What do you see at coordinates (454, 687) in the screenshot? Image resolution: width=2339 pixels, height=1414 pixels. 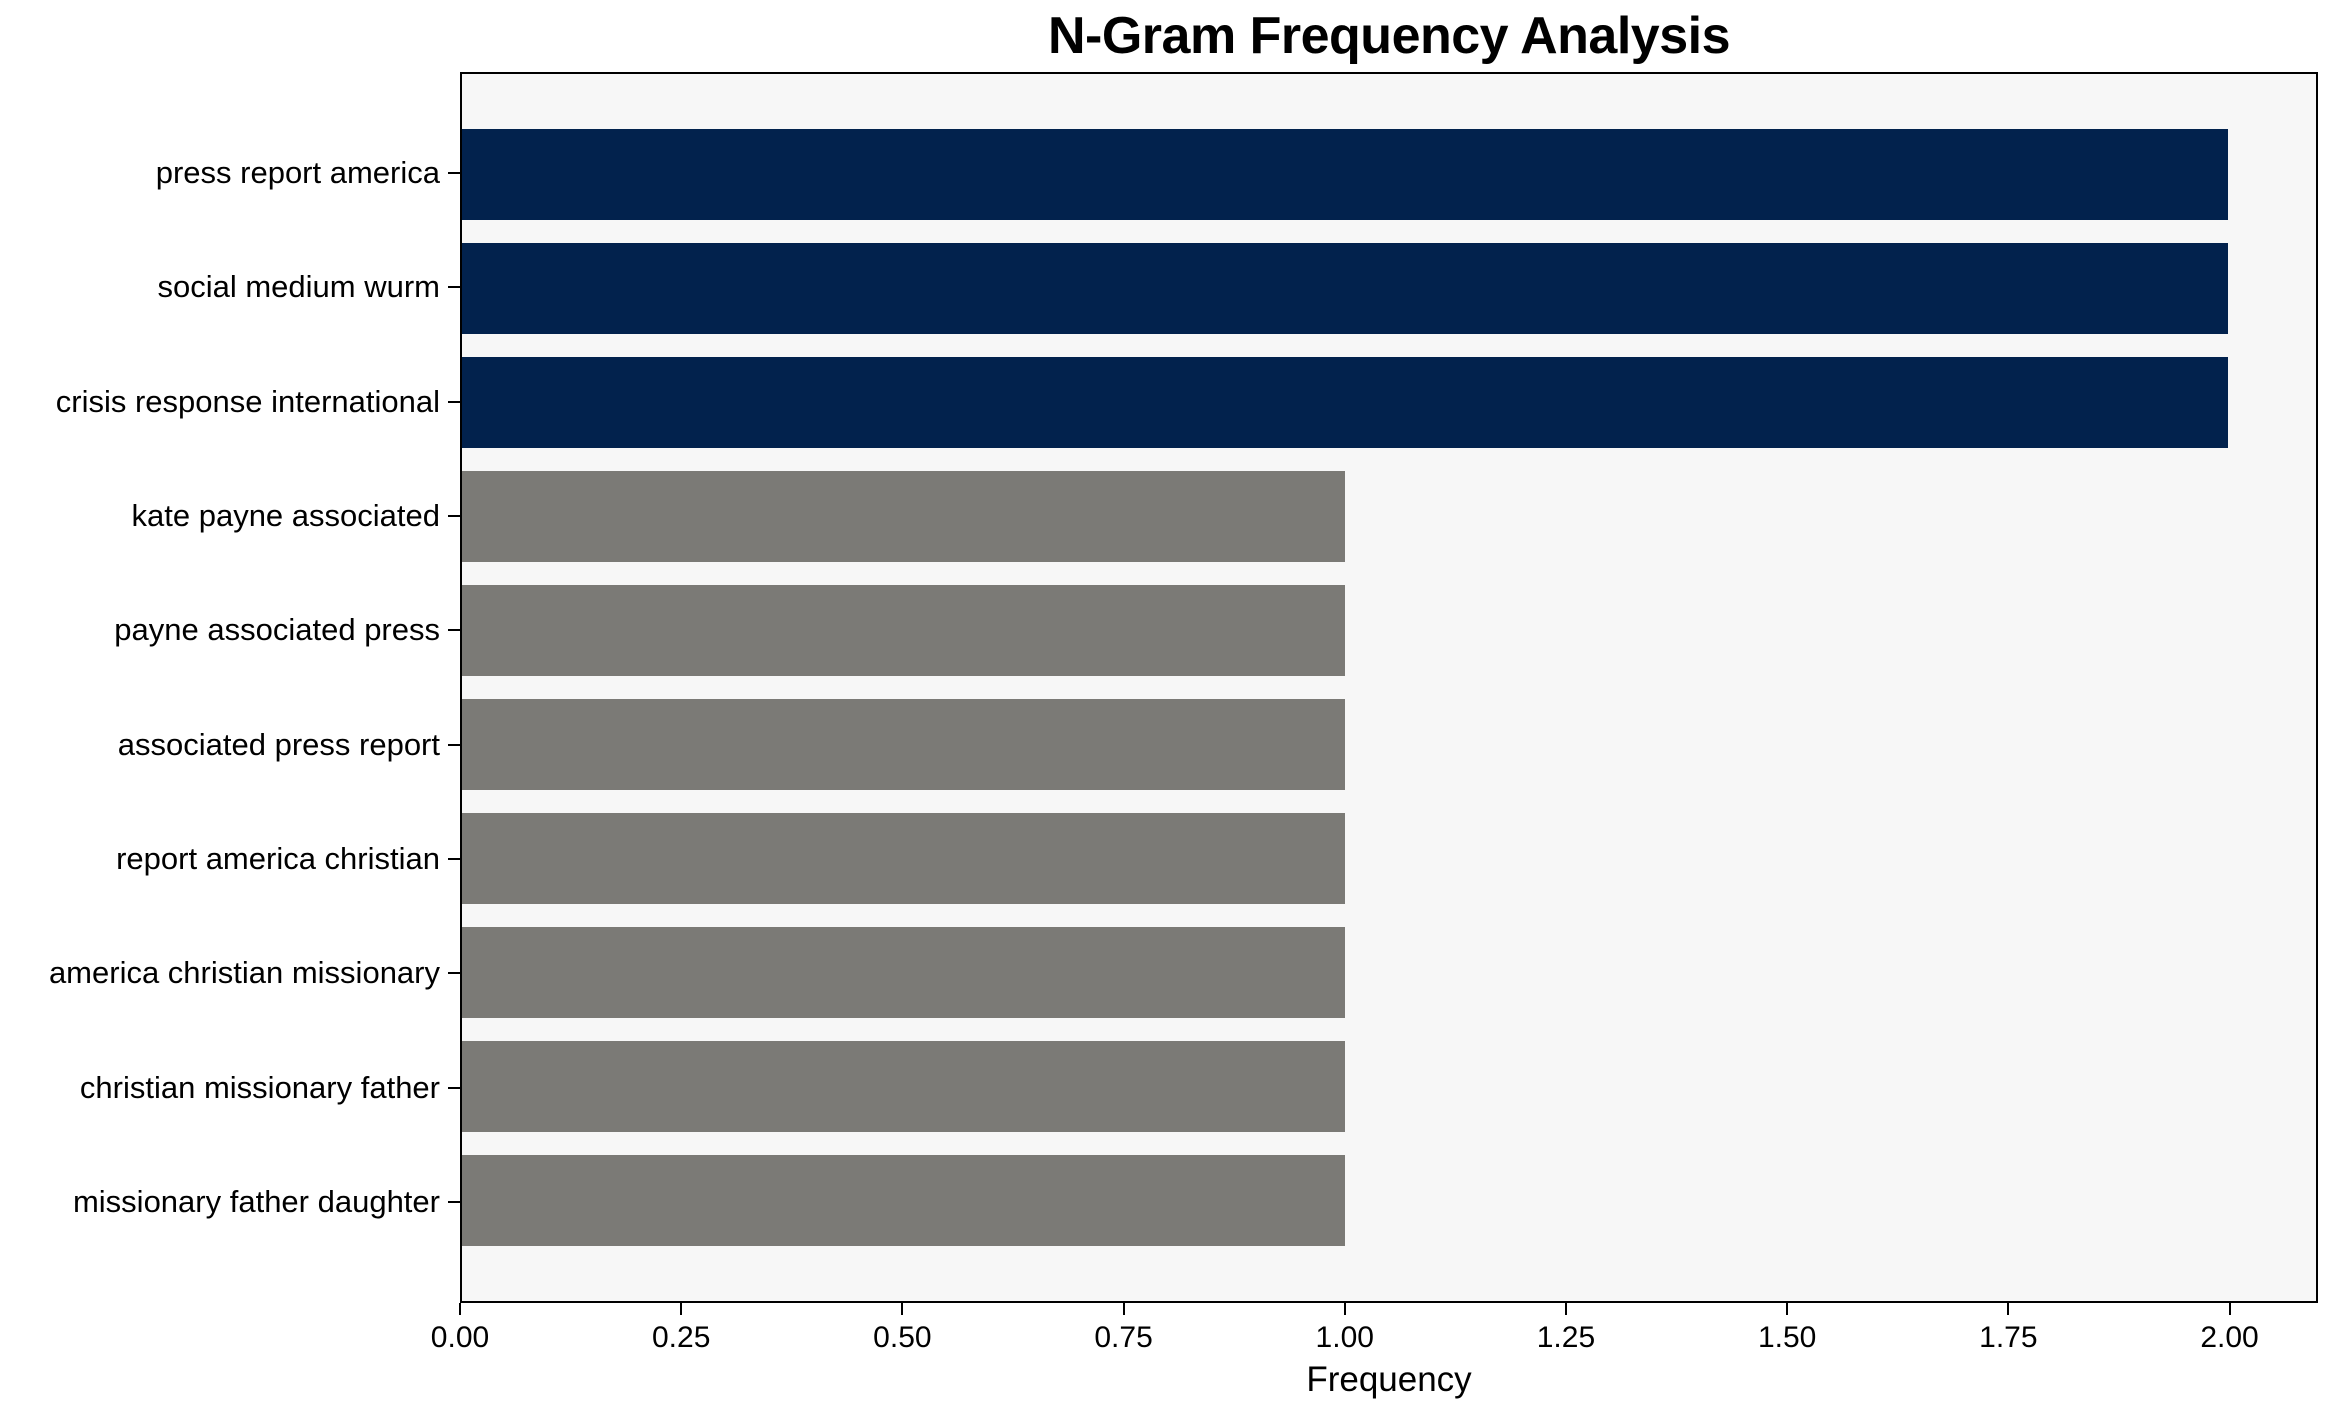 I see `y-axis-tick-marks` at bounding box center [454, 687].